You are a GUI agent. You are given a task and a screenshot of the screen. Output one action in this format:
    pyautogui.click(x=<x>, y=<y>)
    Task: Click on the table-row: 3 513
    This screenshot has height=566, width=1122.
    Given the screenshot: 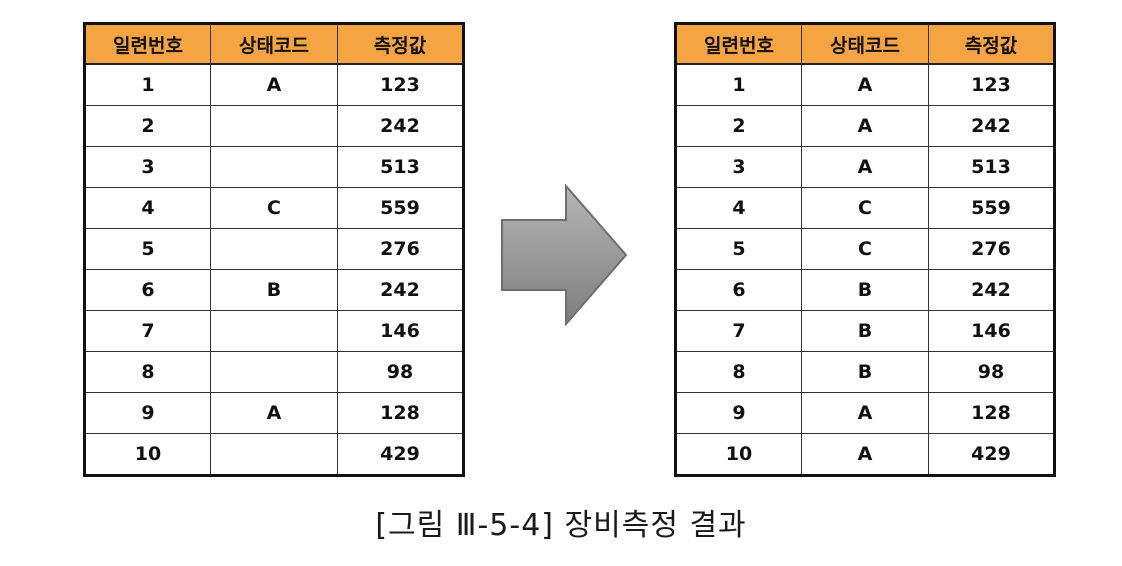 What is the action you would take?
    pyautogui.click(x=274, y=167)
    